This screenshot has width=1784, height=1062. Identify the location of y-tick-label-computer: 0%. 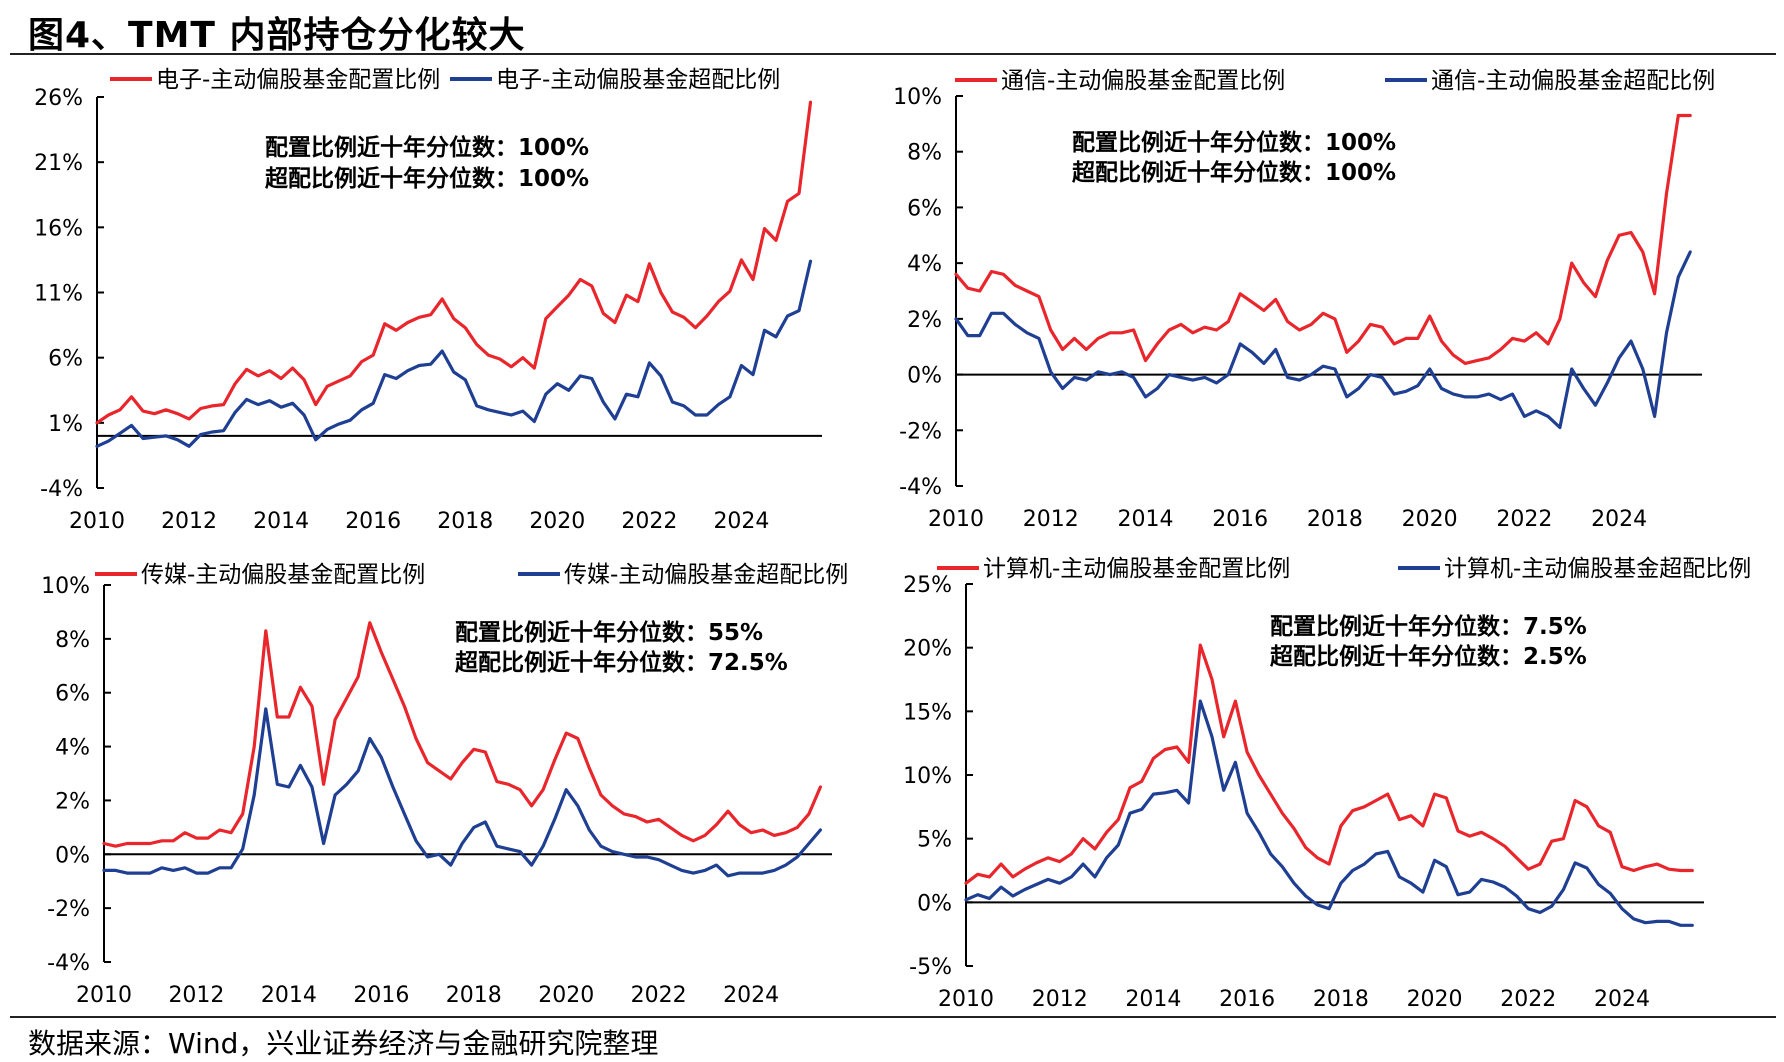
(934, 903).